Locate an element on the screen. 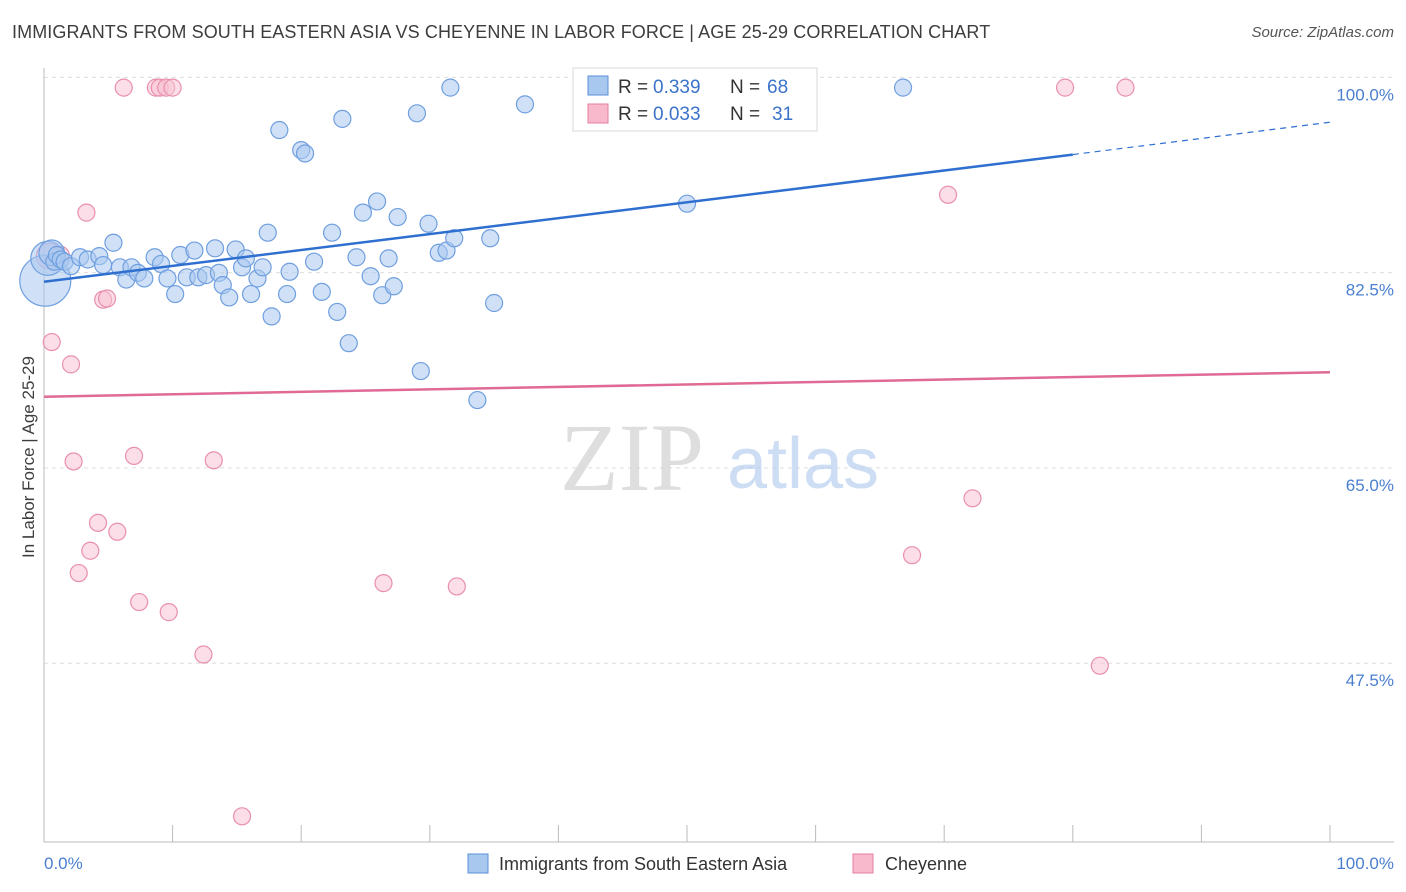  y-axis-title: In Labor Force | Age 25-29 is located at coordinates (28, 457).